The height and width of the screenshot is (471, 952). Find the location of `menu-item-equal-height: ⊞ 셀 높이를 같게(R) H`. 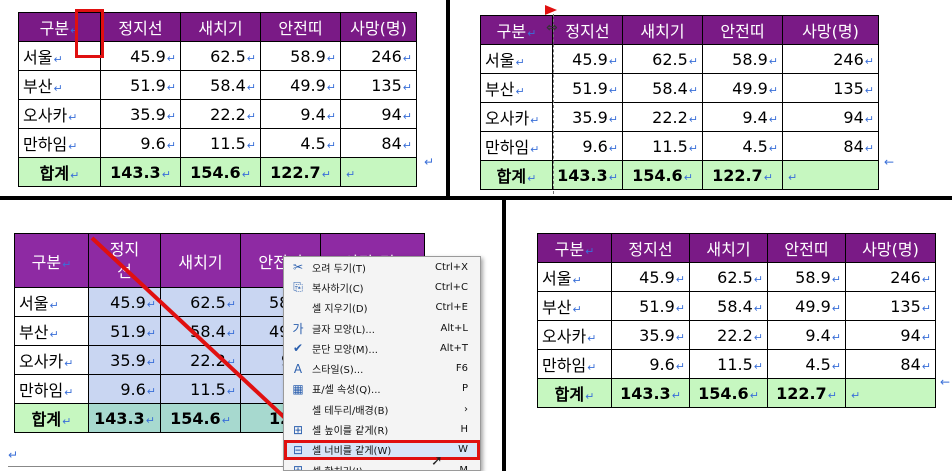

menu-item-equal-height: ⊞ 셀 높이를 같게(R) H is located at coordinates (382, 429).